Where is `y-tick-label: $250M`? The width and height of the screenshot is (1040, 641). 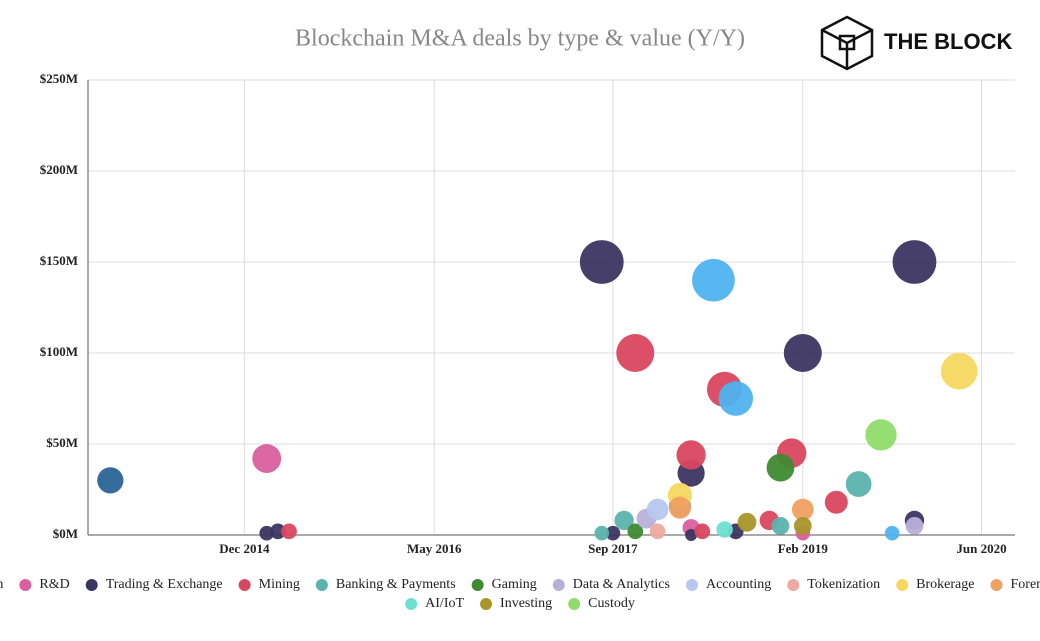 y-tick-label: $250M is located at coordinates (59, 78).